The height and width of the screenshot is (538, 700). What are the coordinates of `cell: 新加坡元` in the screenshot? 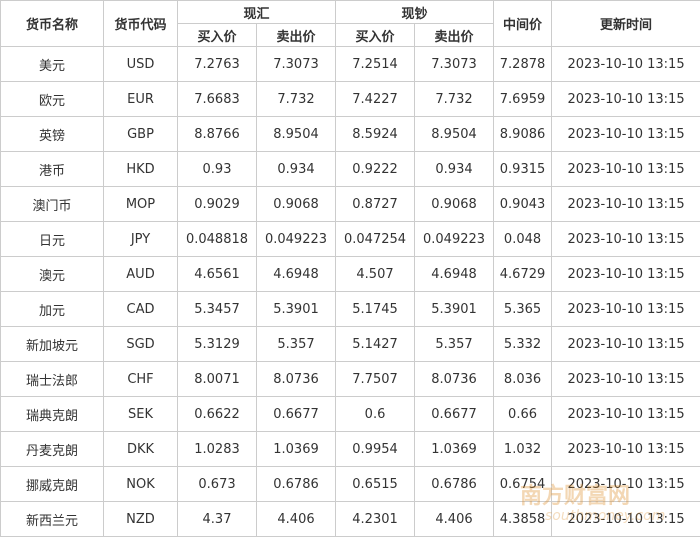 It's located at (52, 344).